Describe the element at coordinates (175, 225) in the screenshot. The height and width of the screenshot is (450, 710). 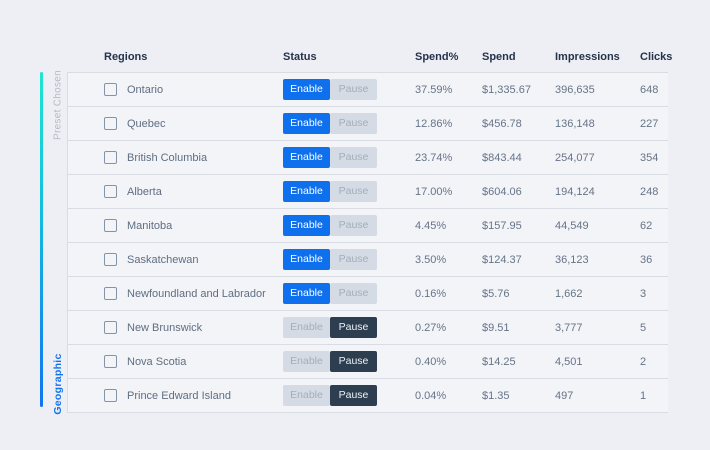
I see `region-cell: Manitoba` at that location.